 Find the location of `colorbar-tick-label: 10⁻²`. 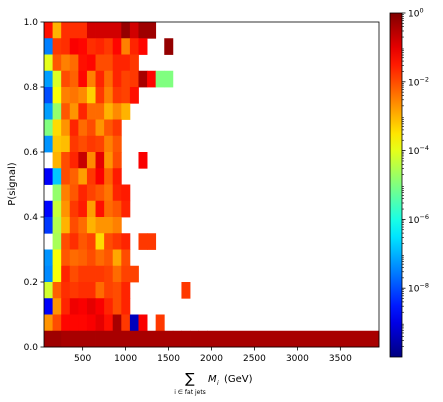

colorbar-tick-label: 10⁻² is located at coordinates (418, 81).